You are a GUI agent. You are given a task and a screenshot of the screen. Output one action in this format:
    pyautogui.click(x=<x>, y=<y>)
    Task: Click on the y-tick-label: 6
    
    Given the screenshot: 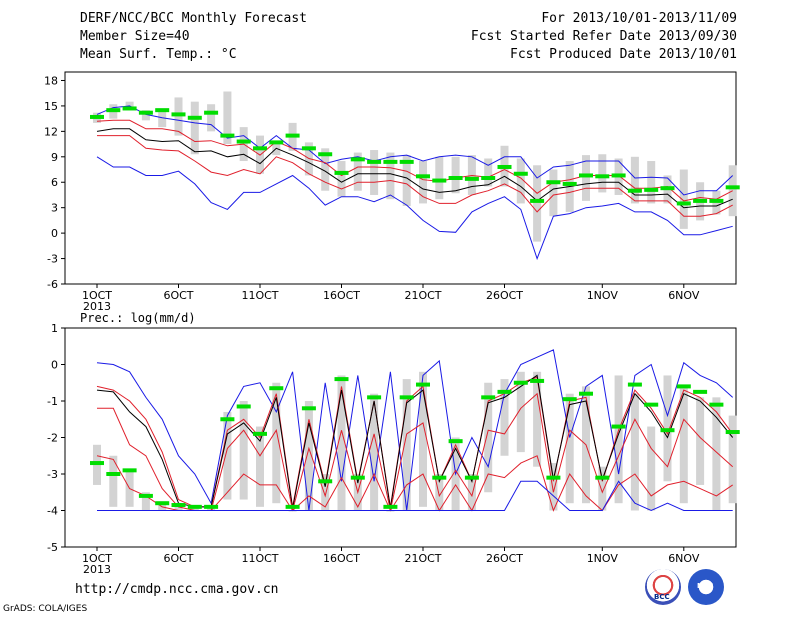 What is the action you would take?
    pyautogui.click(x=54, y=182)
    